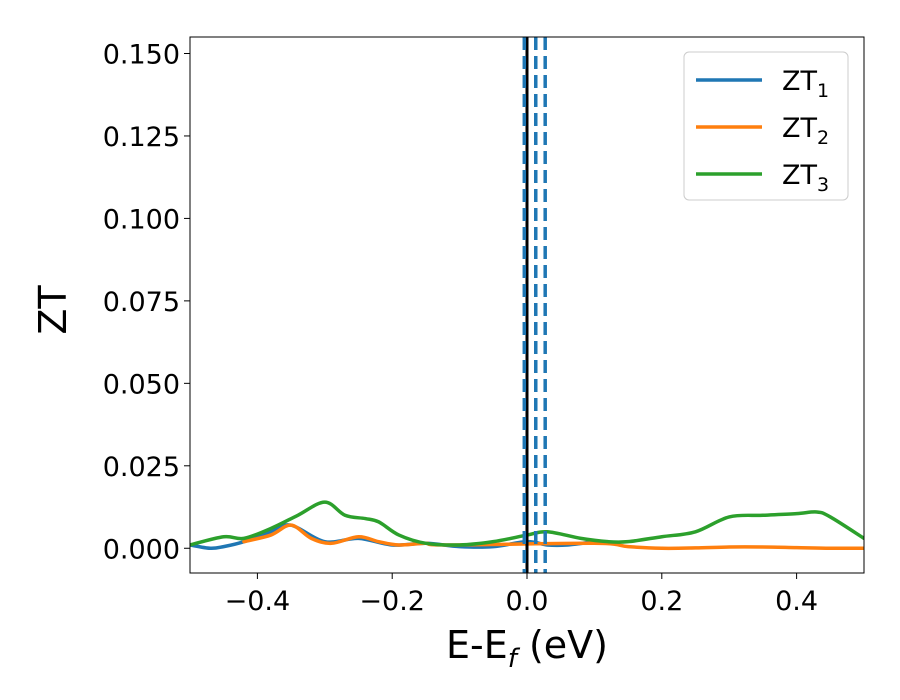 This screenshot has height=700, width=900. Describe the element at coordinates (392, 601) in the screenshot. I see `x-tick-label: −0.2` at that location.